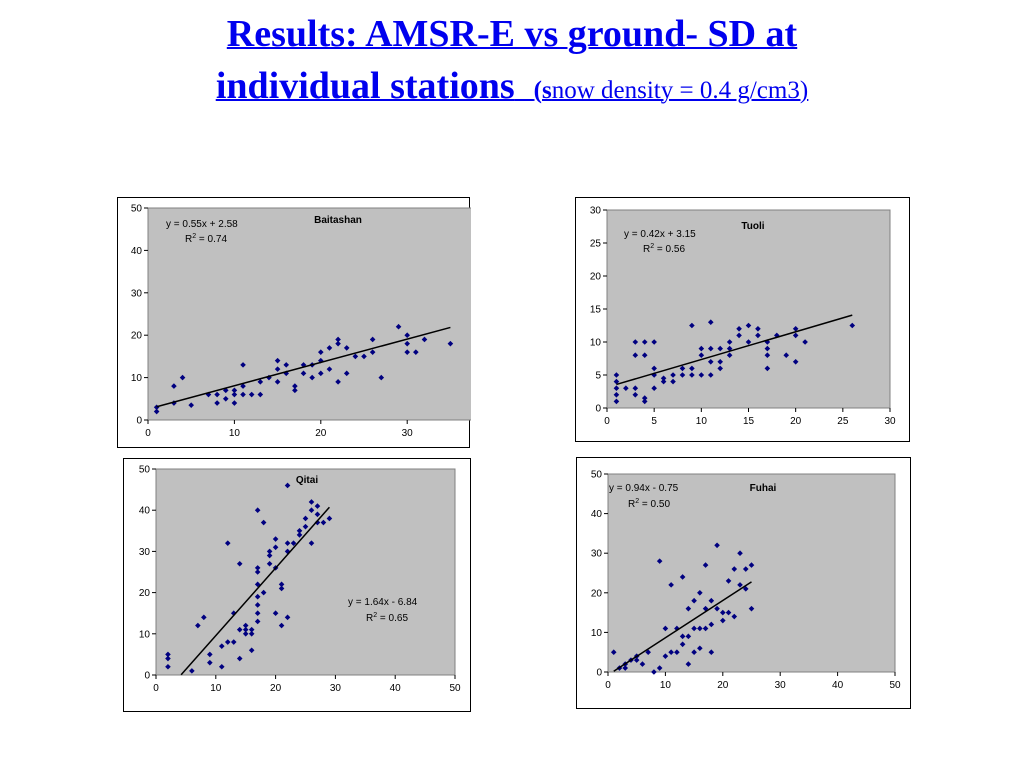 Image resolution: width=1024 pixels, height=768 pixels. I want to click on regression-equation: y = 0.42x + 3.15, so click(660, 234).